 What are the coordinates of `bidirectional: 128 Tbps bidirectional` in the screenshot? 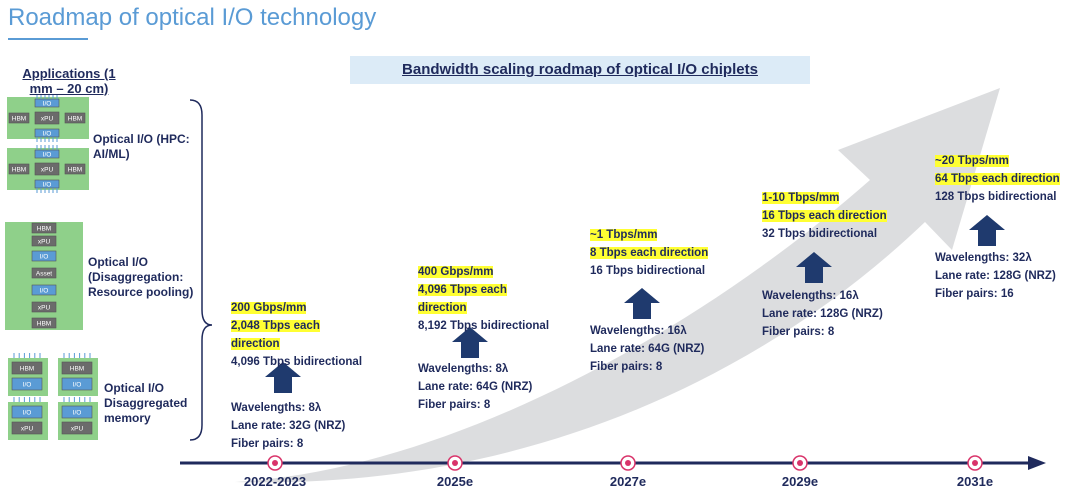 It's located at (996, 197).